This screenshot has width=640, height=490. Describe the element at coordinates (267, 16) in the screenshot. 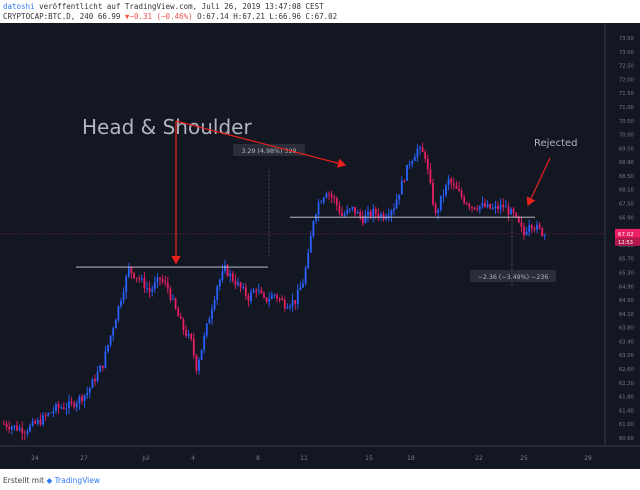

I see `ohlc-values: O:67.14 H:67.21 L:66.96 C:67.02` at that location.